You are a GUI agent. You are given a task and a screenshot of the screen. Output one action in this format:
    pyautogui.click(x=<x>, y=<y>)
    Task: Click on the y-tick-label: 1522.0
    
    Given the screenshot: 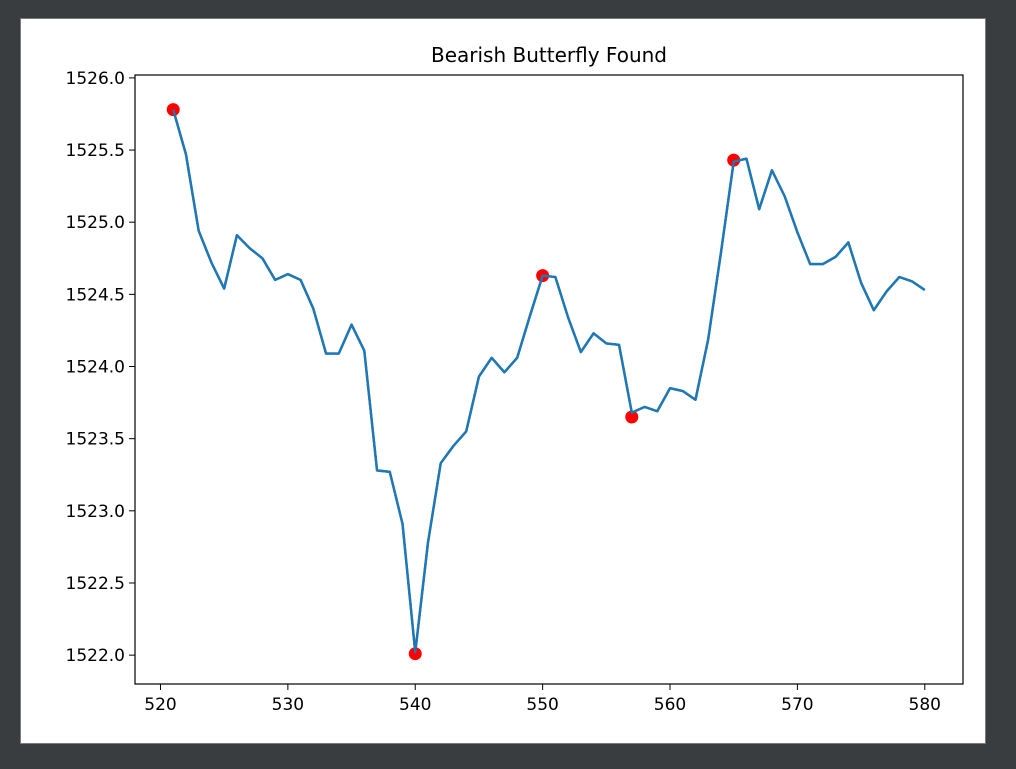 What is the action you would take?
    pyautogui.click(x=95, y=656)
    